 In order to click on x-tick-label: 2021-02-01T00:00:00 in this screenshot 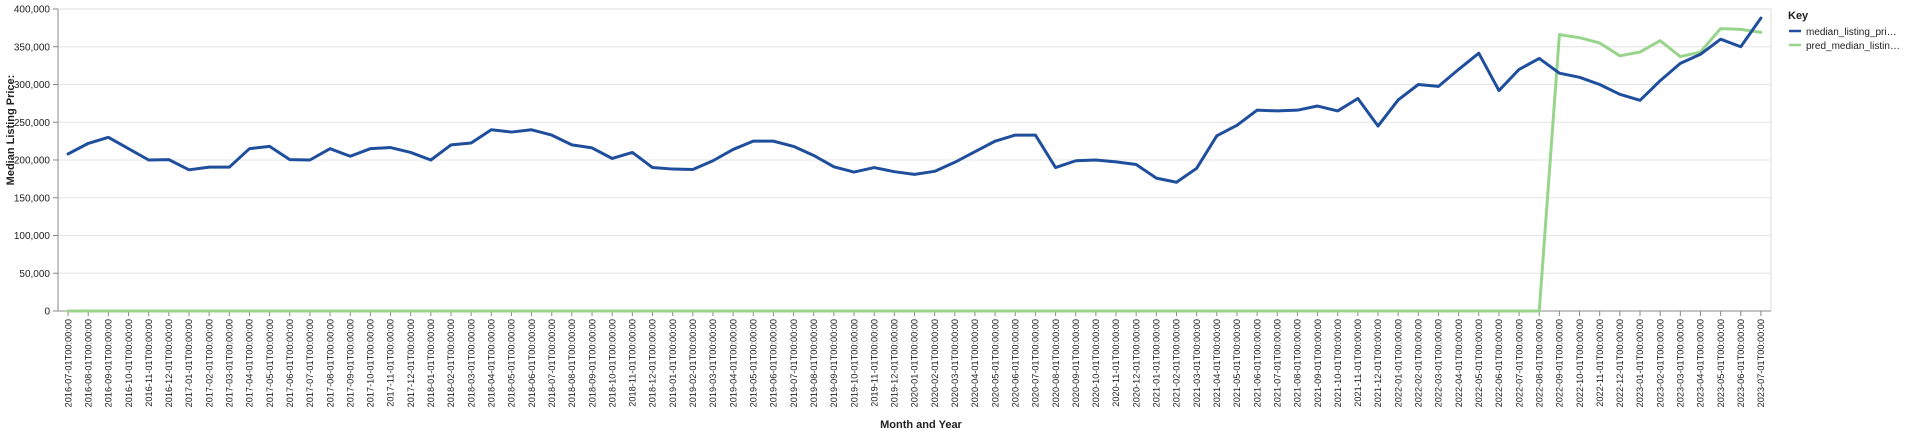, I will do `click(1177, 363)`.